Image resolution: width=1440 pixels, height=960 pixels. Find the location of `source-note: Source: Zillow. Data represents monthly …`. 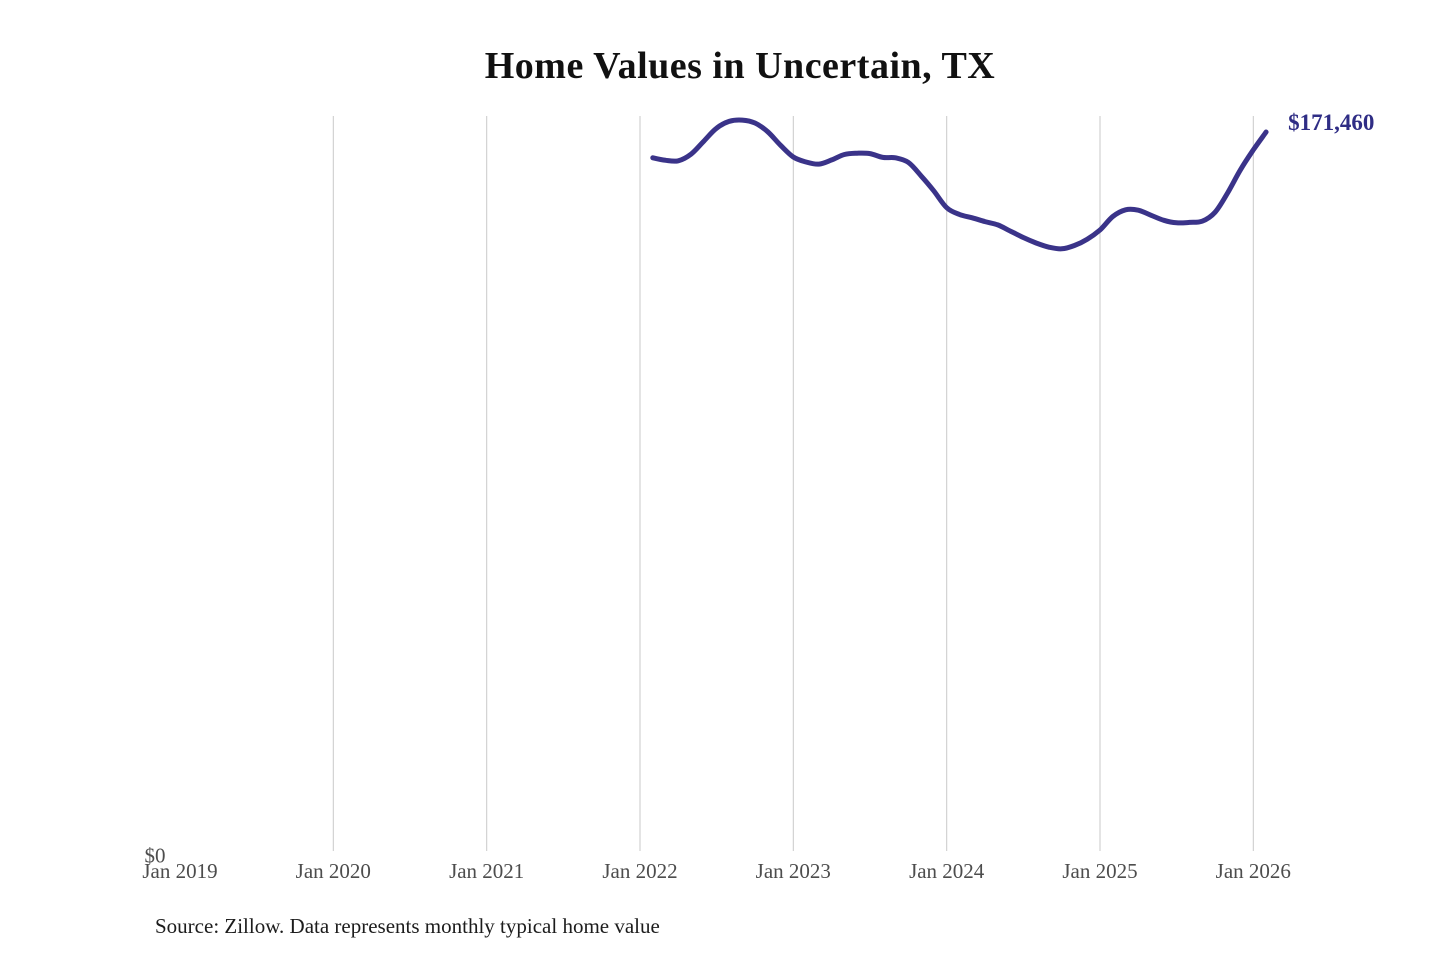

source-note: Source: Zillow. Data represents monthly … is located at coordinates (407, 926).